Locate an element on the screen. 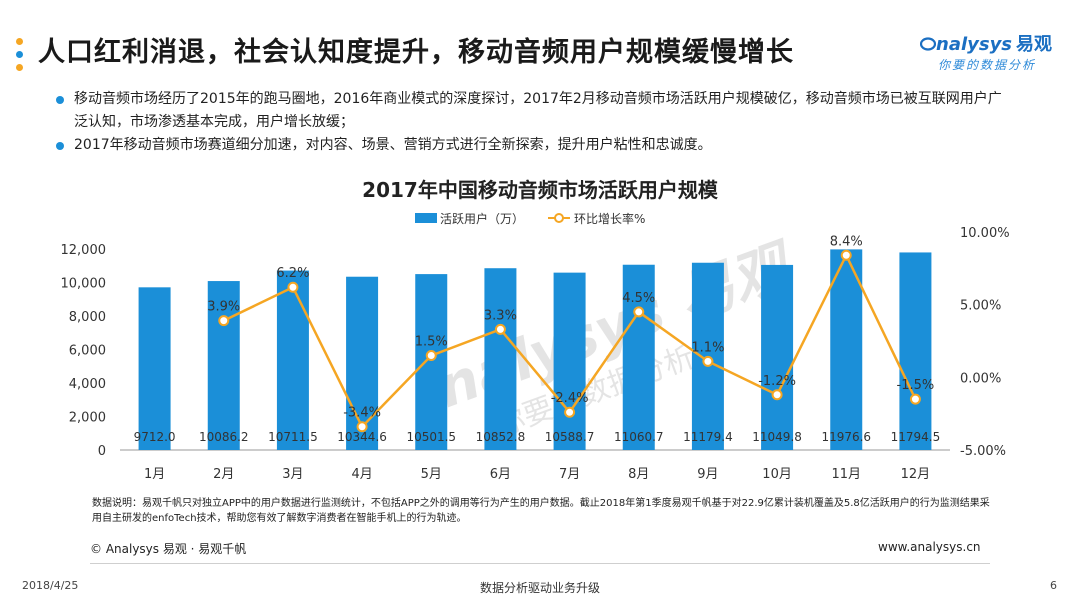 This screenshot has width=1080, height=608. y-left-tick-label: 6,000 is located at coordinates (87, 351).